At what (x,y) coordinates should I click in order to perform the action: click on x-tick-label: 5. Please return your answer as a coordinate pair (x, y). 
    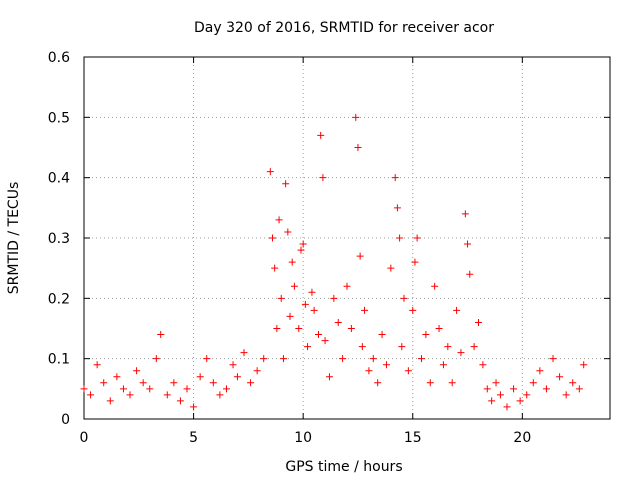
    Looking at the image, I should click on (193, 438).